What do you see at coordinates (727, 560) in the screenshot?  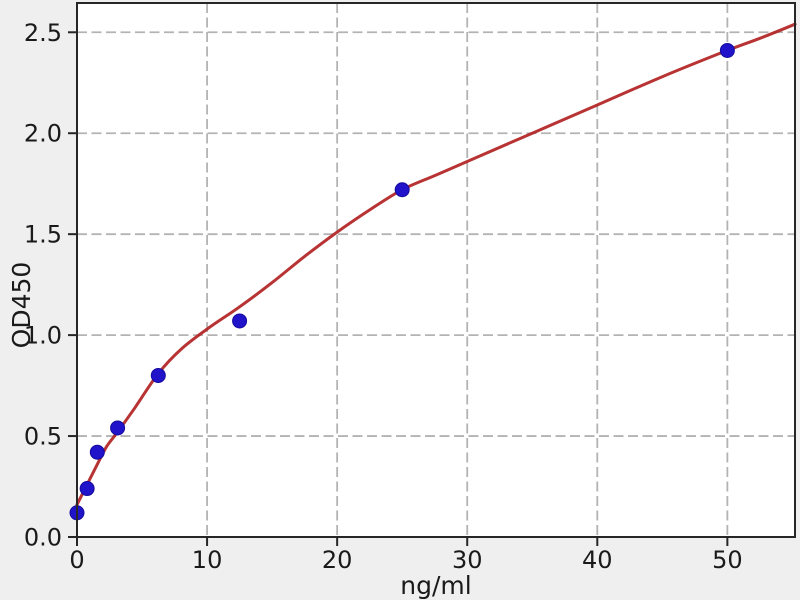 I see `x-tick-label: 50` at bounding box center [727, 560].